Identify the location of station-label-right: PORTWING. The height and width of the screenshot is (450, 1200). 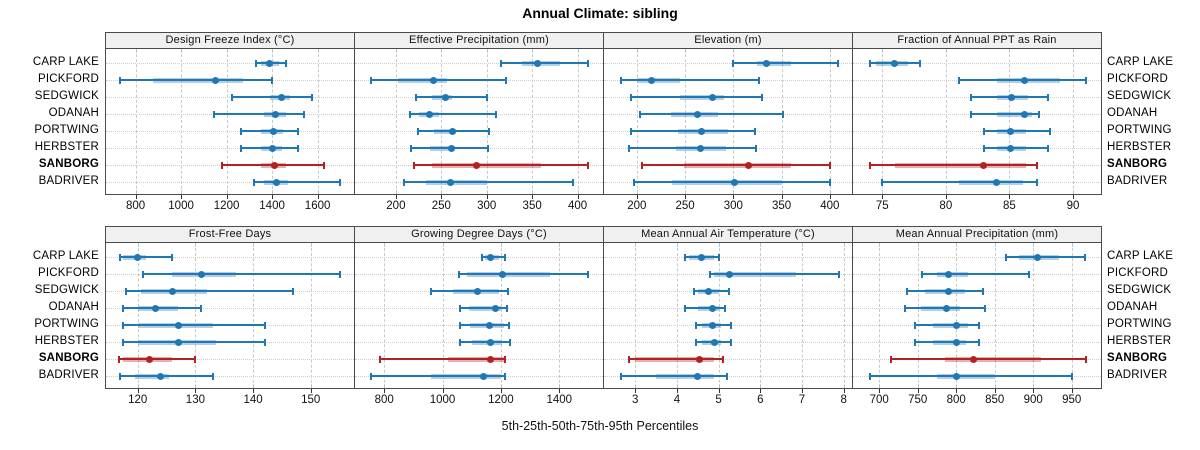
(1139, 324).